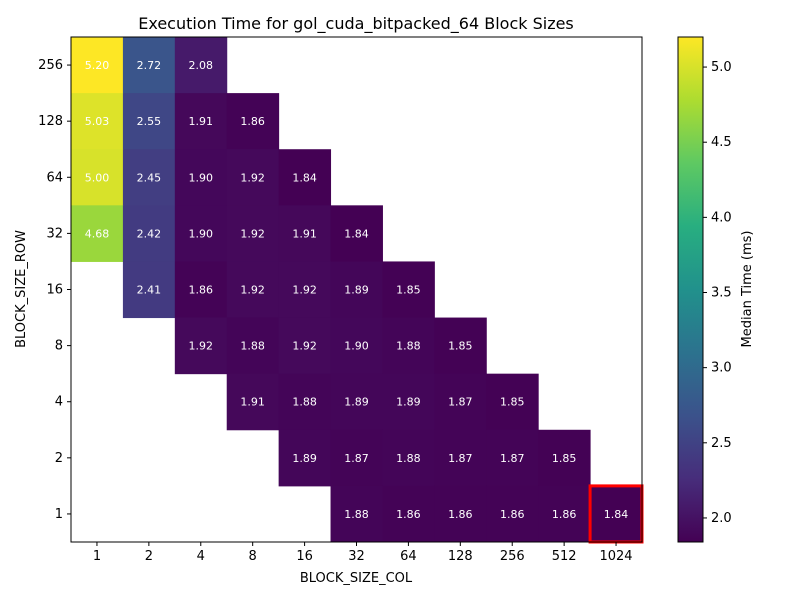  What do you see at coordinates (721, 293) in the screenshot?
I see `colorbar-tick-label: 3.5` at bounding box center [721, 293].